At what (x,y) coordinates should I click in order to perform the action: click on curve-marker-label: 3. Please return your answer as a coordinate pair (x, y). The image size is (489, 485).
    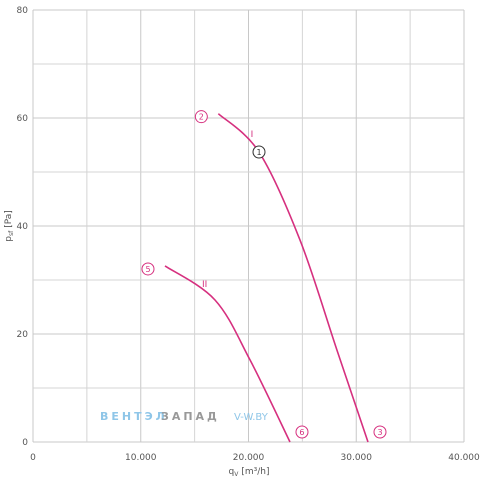
    Looking at the image, I should click on (379, 432).